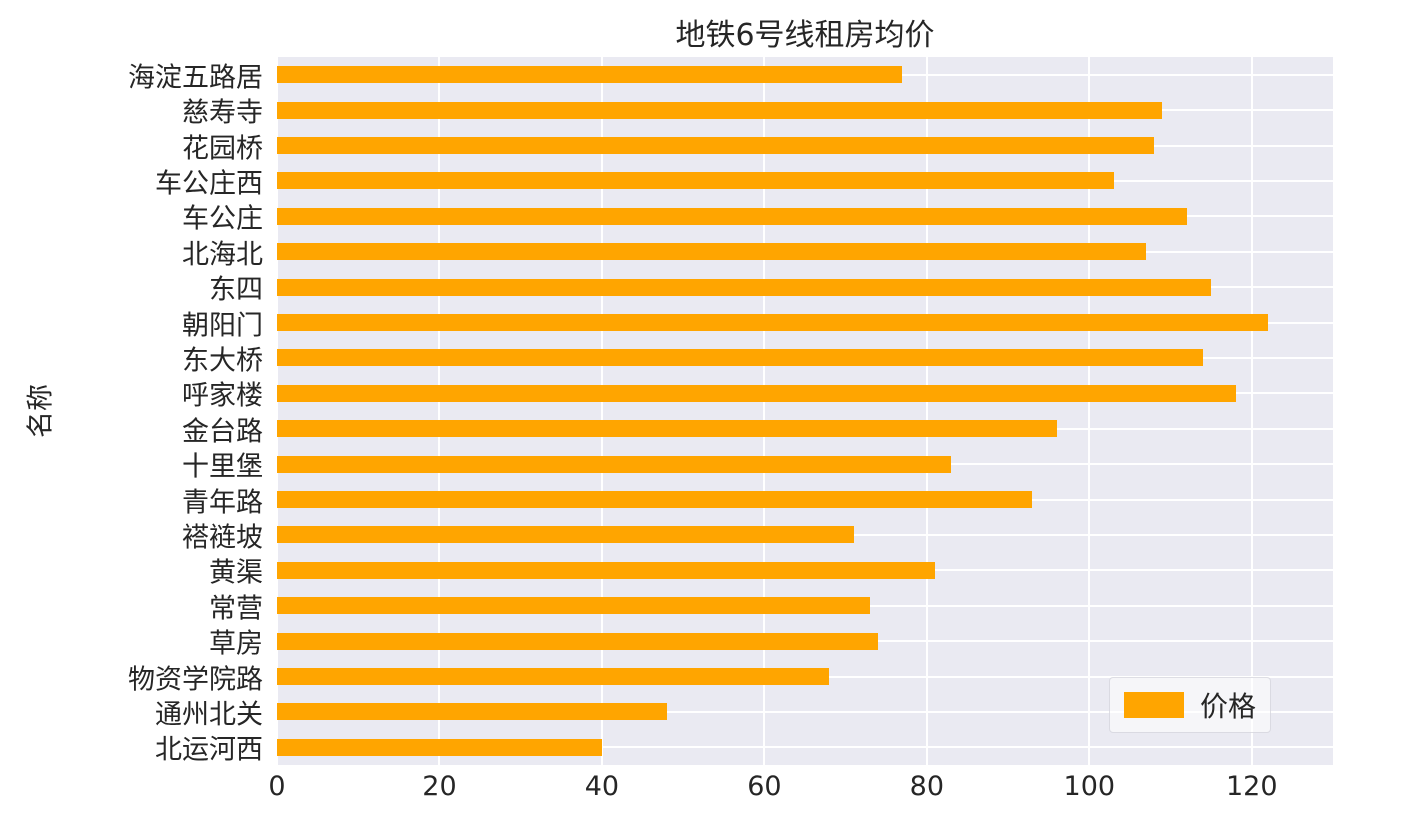 This screenshot has width=1410, height=834. What do you see at coordinates (236, 644) in the screenshot?
I see `y-tick-label: 草房` at bounding box center [236, 644].